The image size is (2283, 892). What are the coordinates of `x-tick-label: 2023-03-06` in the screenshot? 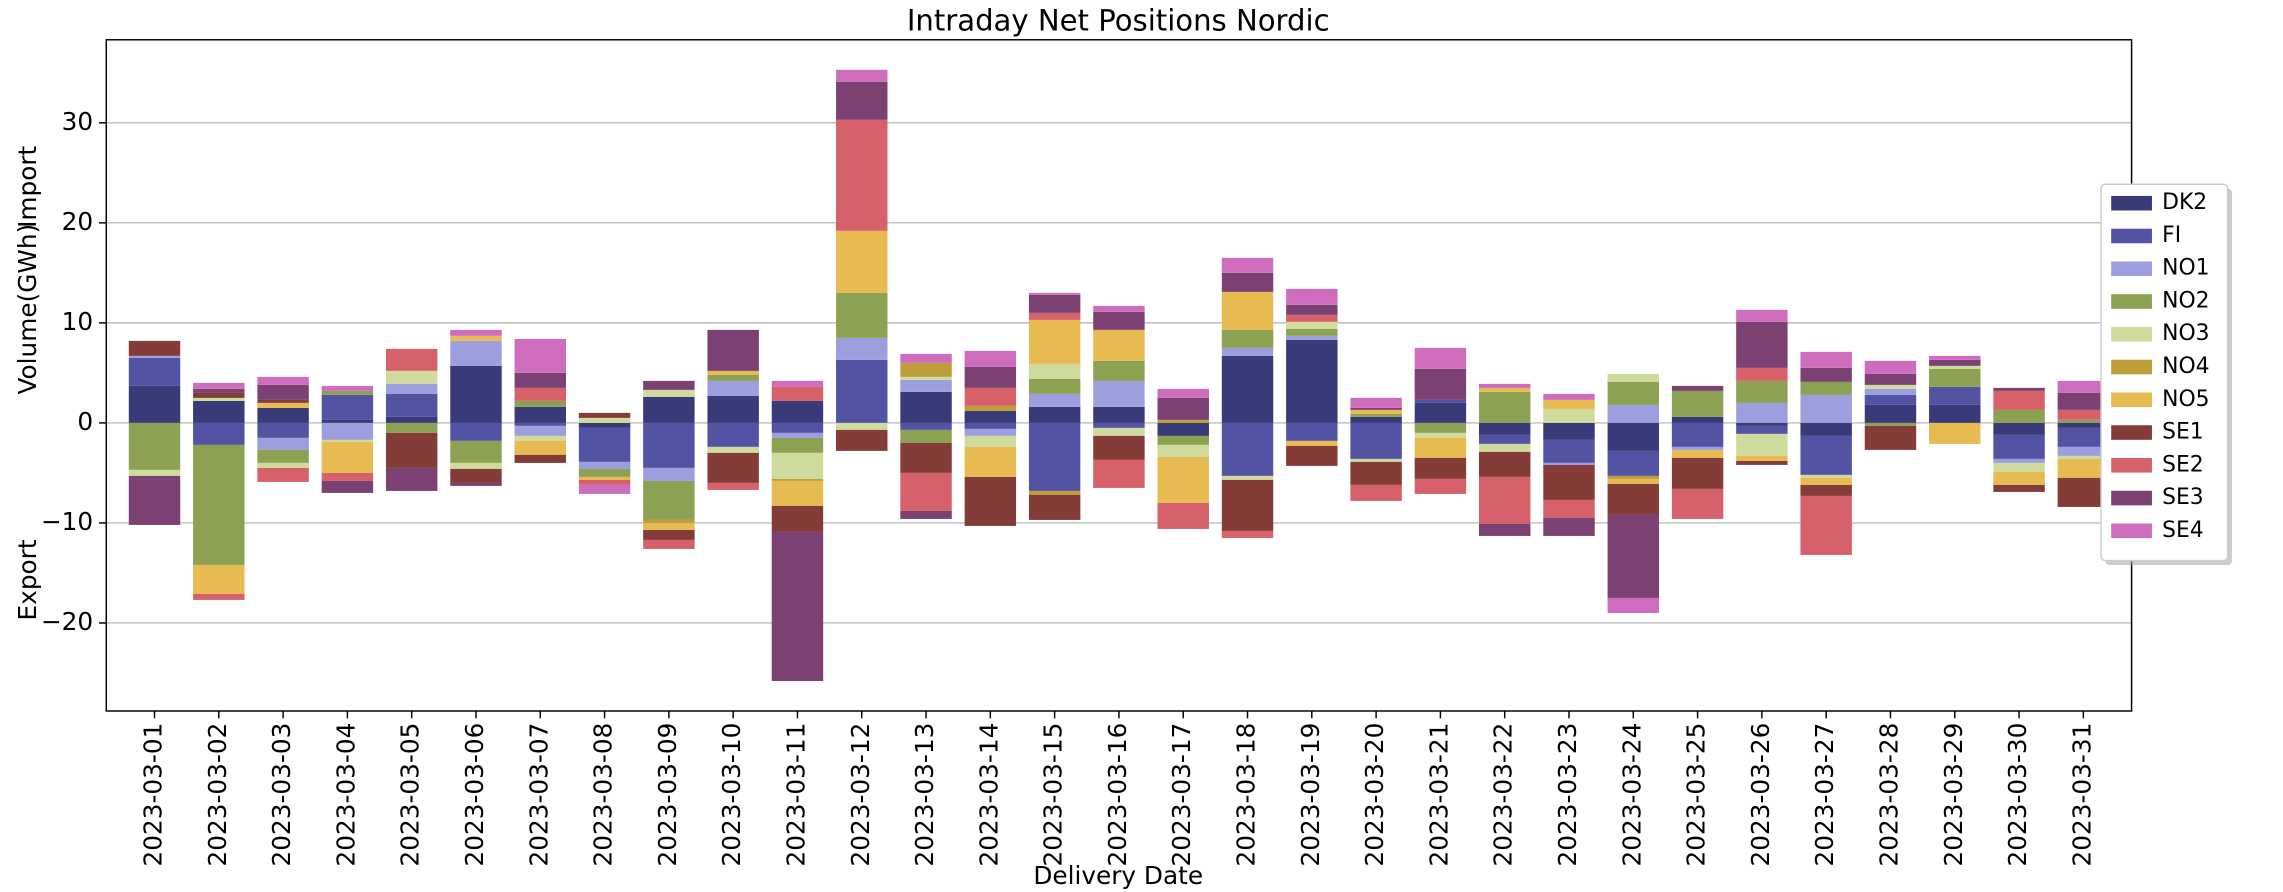 It's located at (474, 795).